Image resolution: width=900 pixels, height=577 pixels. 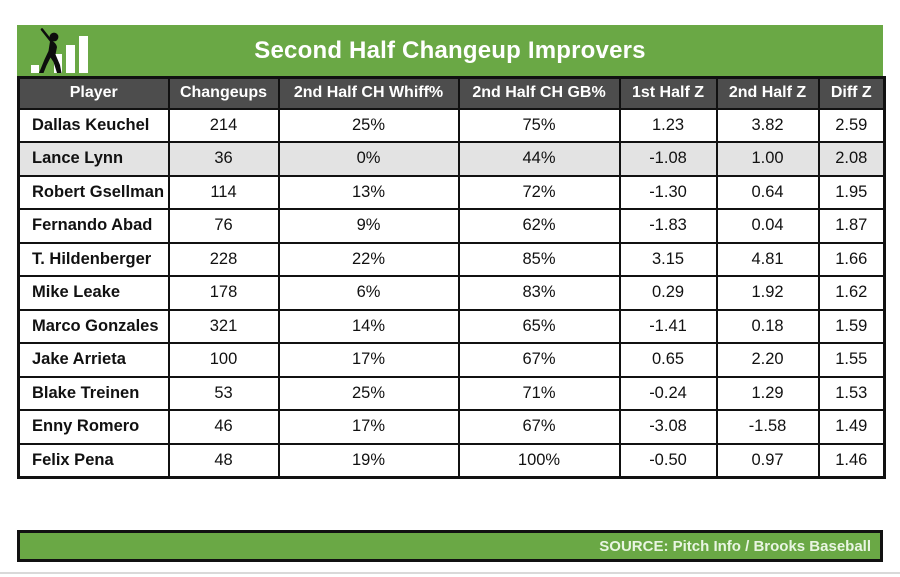 I want to click on player-name-cell: Enny Romero, so click(x=93, y=427).